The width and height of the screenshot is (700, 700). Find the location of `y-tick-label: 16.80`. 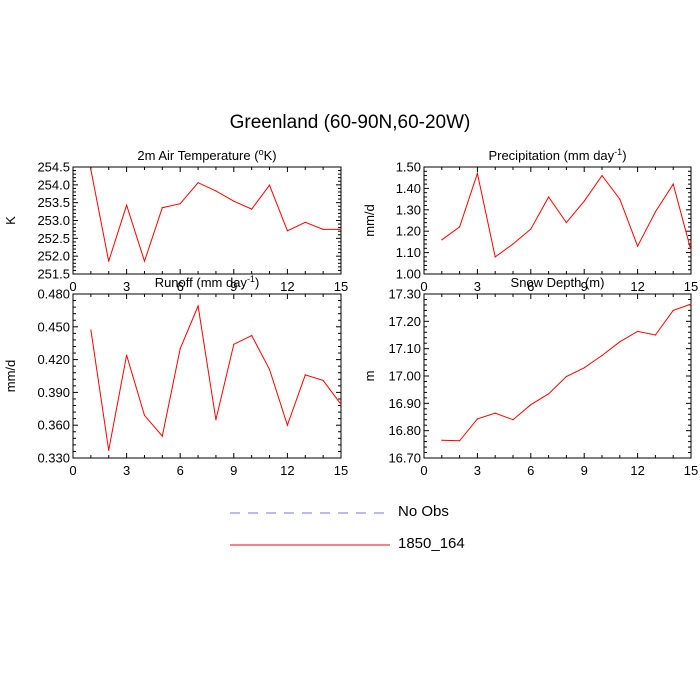

y-tick-label: 16.80 is located at coordinates (404, 430).